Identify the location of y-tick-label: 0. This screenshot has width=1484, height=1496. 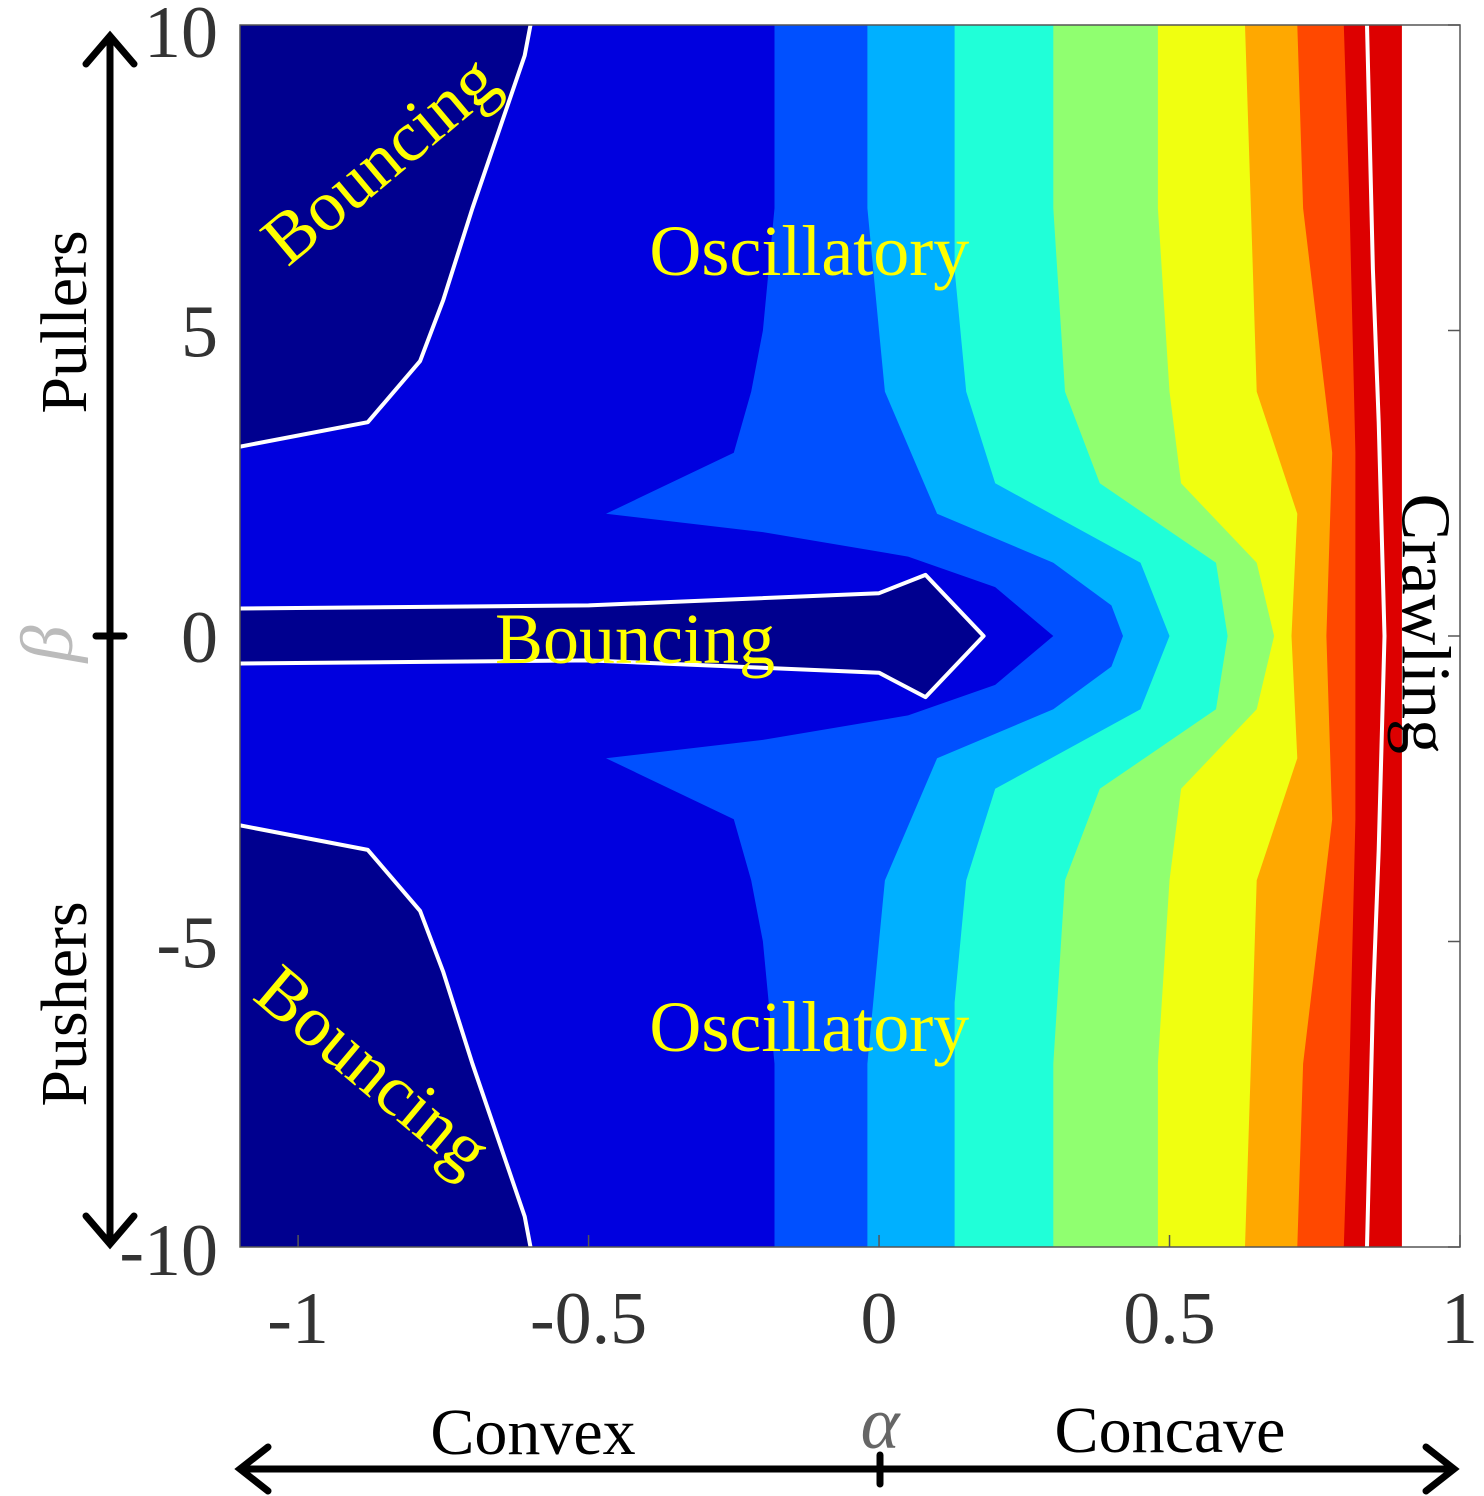
(199, 638).